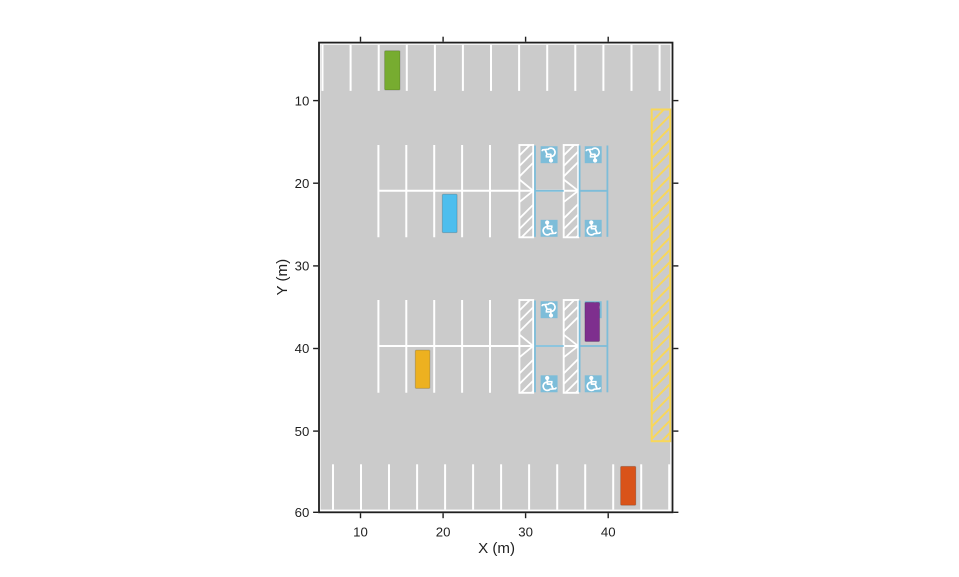  Describe the element at coordinates (282, 277) in the screenshot. I see `svg-text: Y (m)` at that location.